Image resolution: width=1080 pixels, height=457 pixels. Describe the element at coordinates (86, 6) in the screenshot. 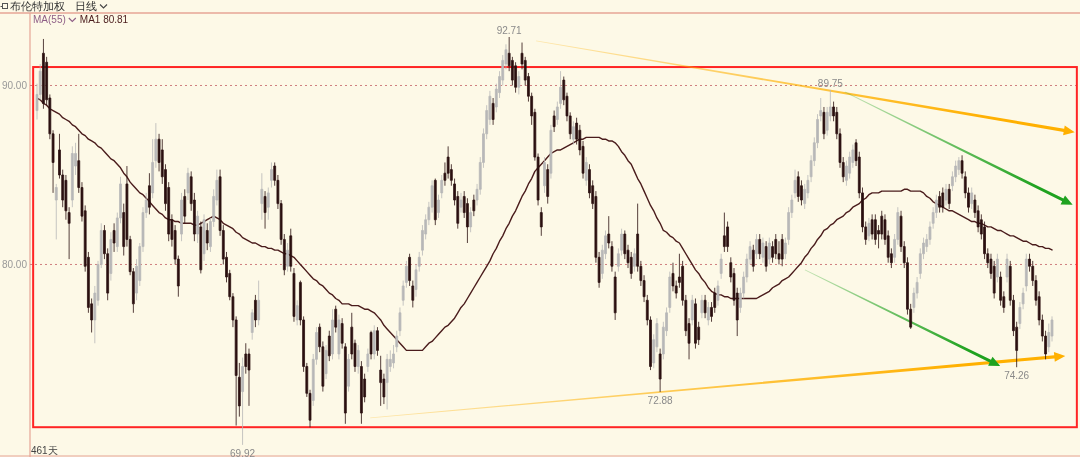

I see `chart-subtitle: 日线` at that location.